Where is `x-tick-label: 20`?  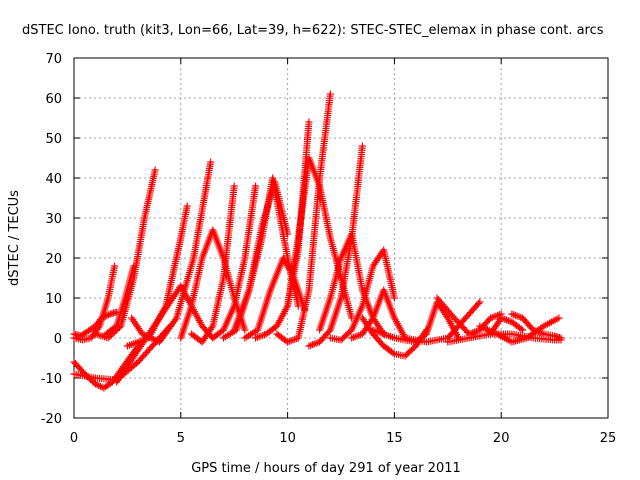
x-tick-label: 20 is located at coordinates (501, 438).